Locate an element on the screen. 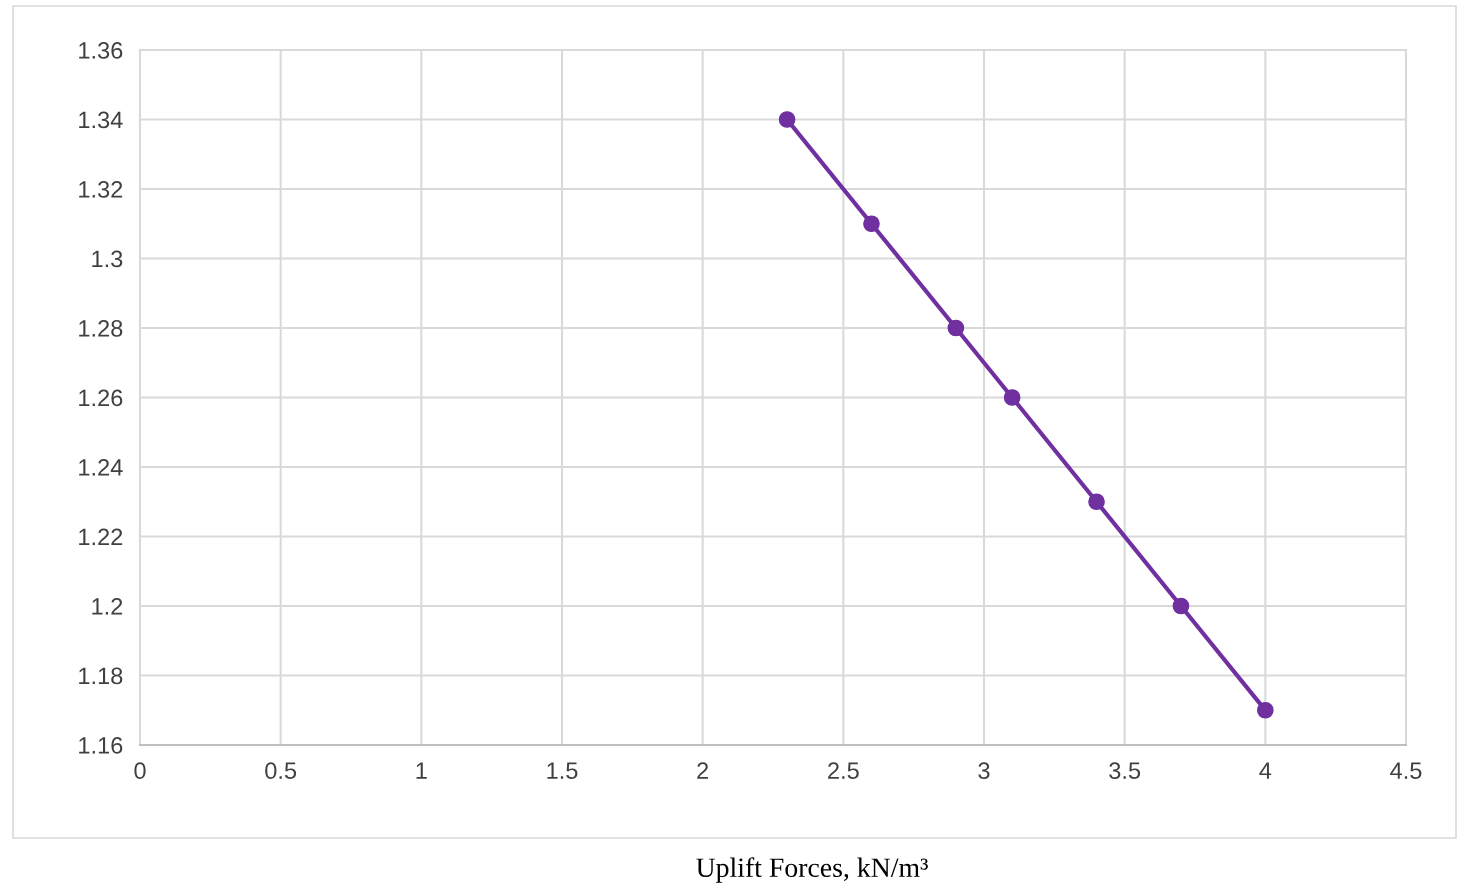  x-tick-label: 1 is located at coordinates (421, 770).